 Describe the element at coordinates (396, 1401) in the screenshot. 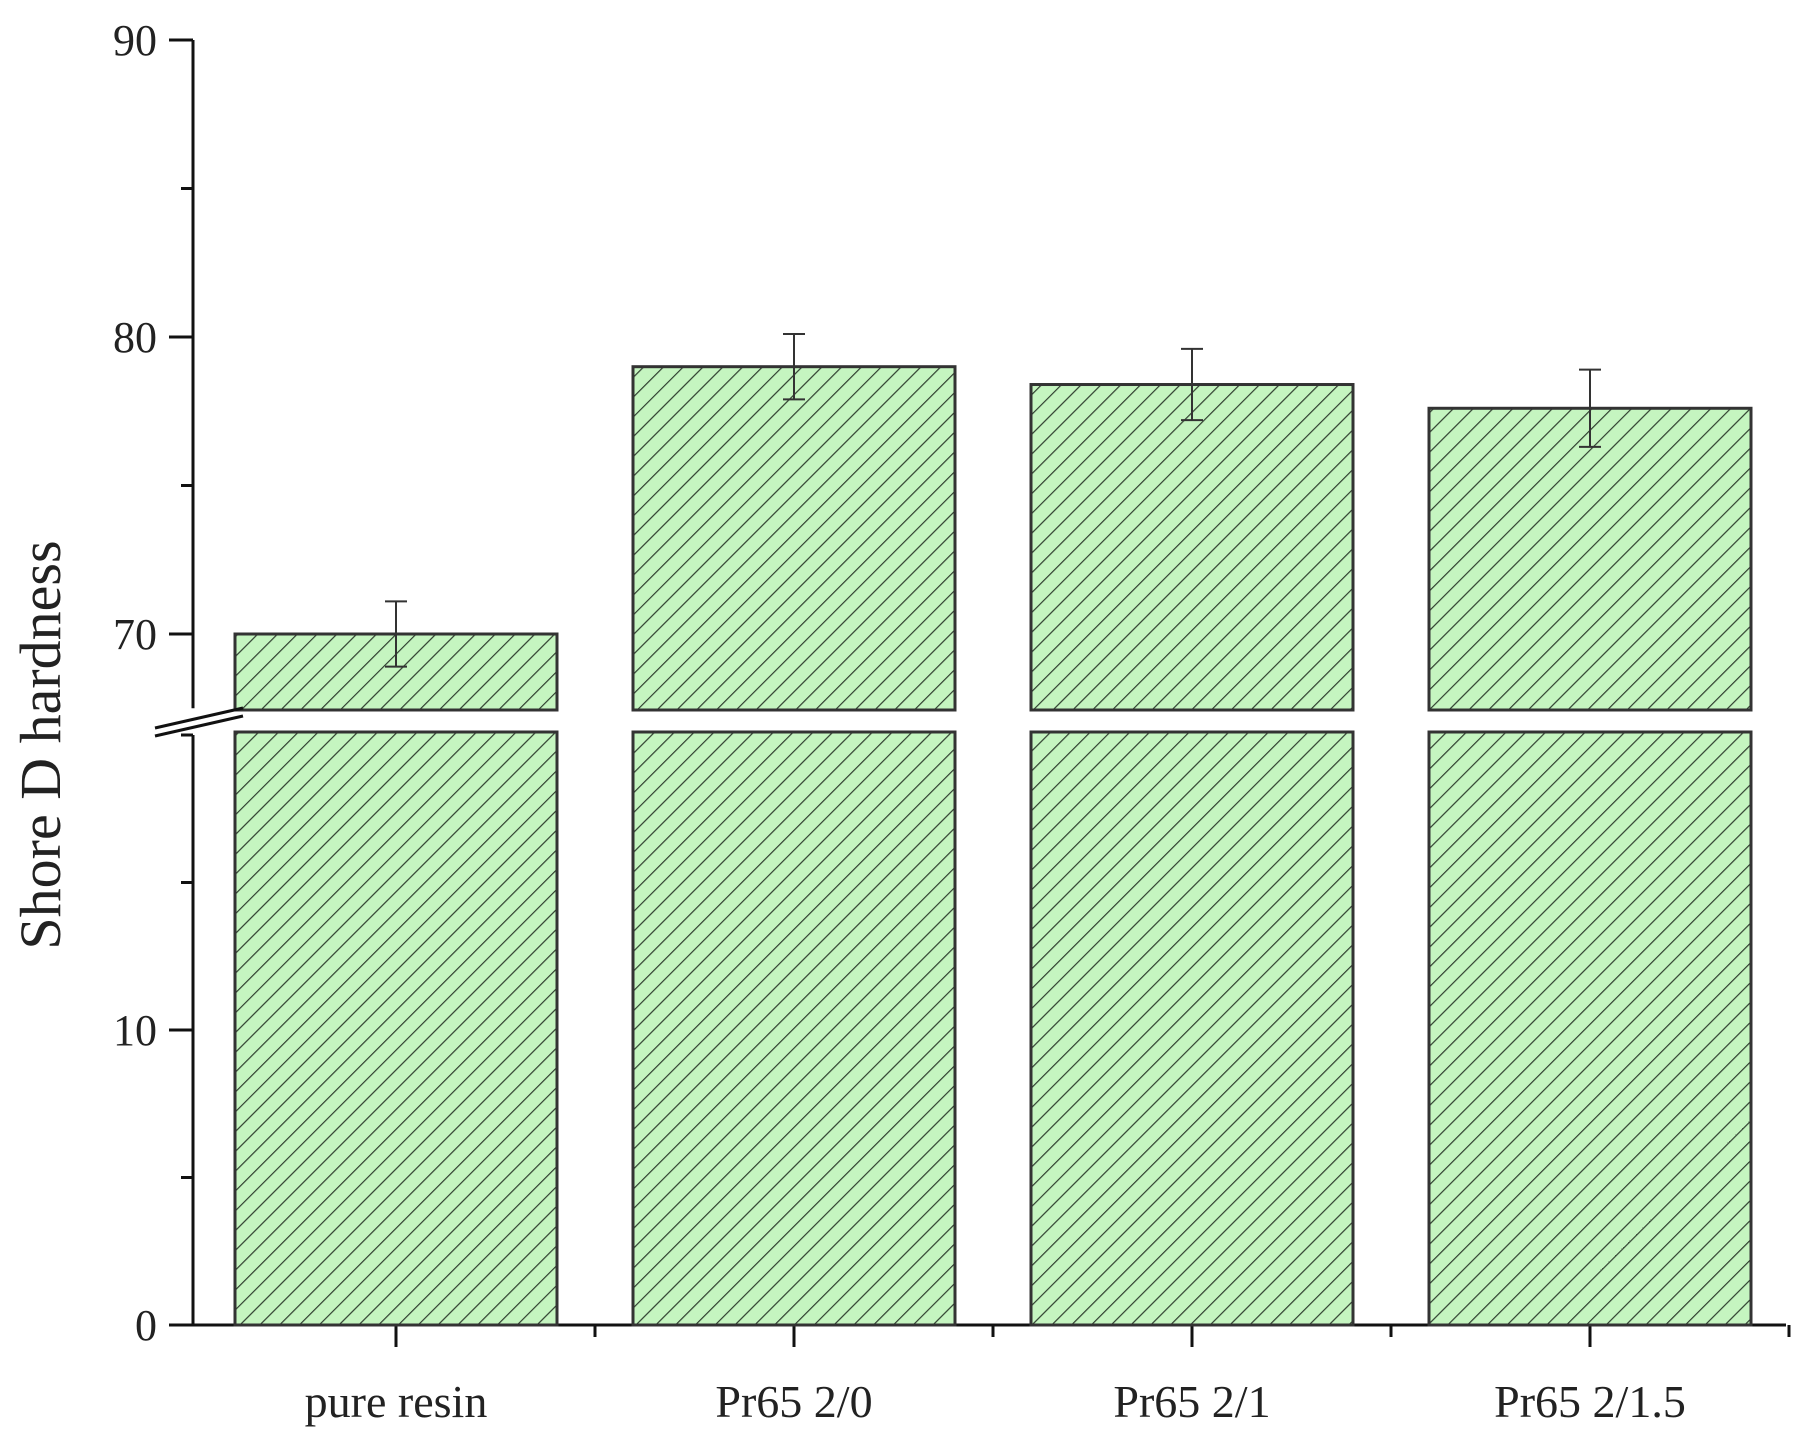

I see `x-category-label: pure resin` at that location.